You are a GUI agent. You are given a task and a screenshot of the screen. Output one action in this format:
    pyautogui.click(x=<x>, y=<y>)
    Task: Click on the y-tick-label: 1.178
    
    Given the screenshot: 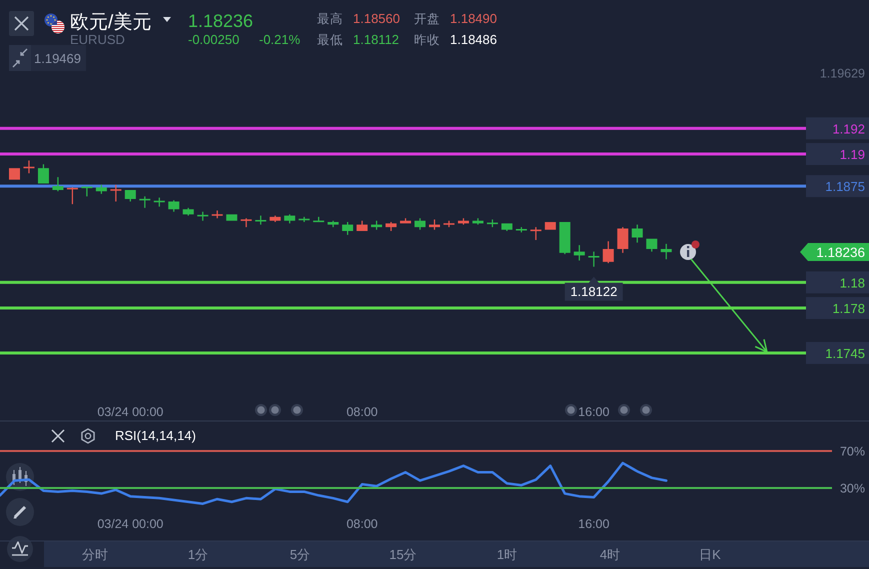 What is the action you would take?
    pyautogui.click(x=848, y=308)
    